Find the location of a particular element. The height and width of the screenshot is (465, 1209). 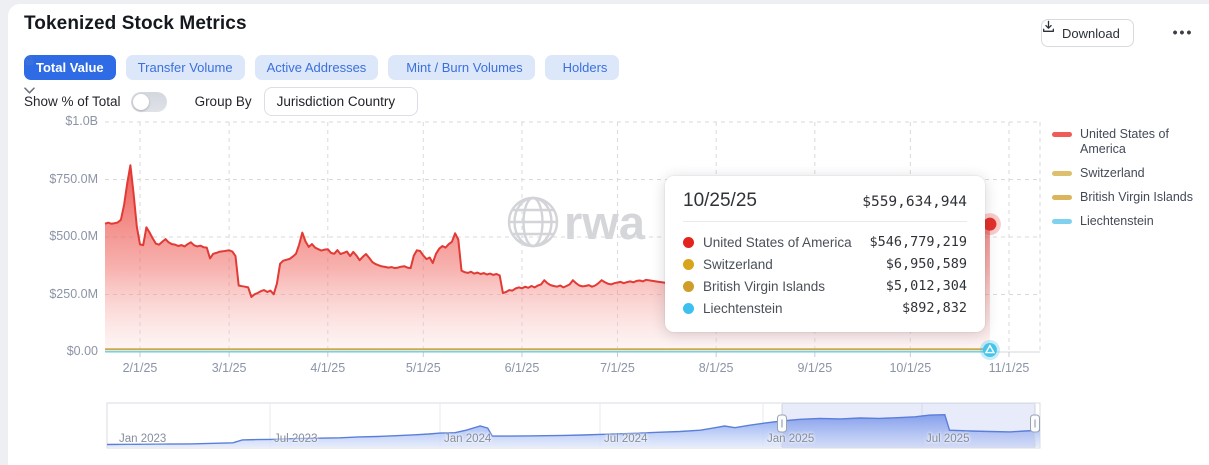

tab-mint-burn-volumes: Mint / Burn Volumes is located at coordinates (280, 67).